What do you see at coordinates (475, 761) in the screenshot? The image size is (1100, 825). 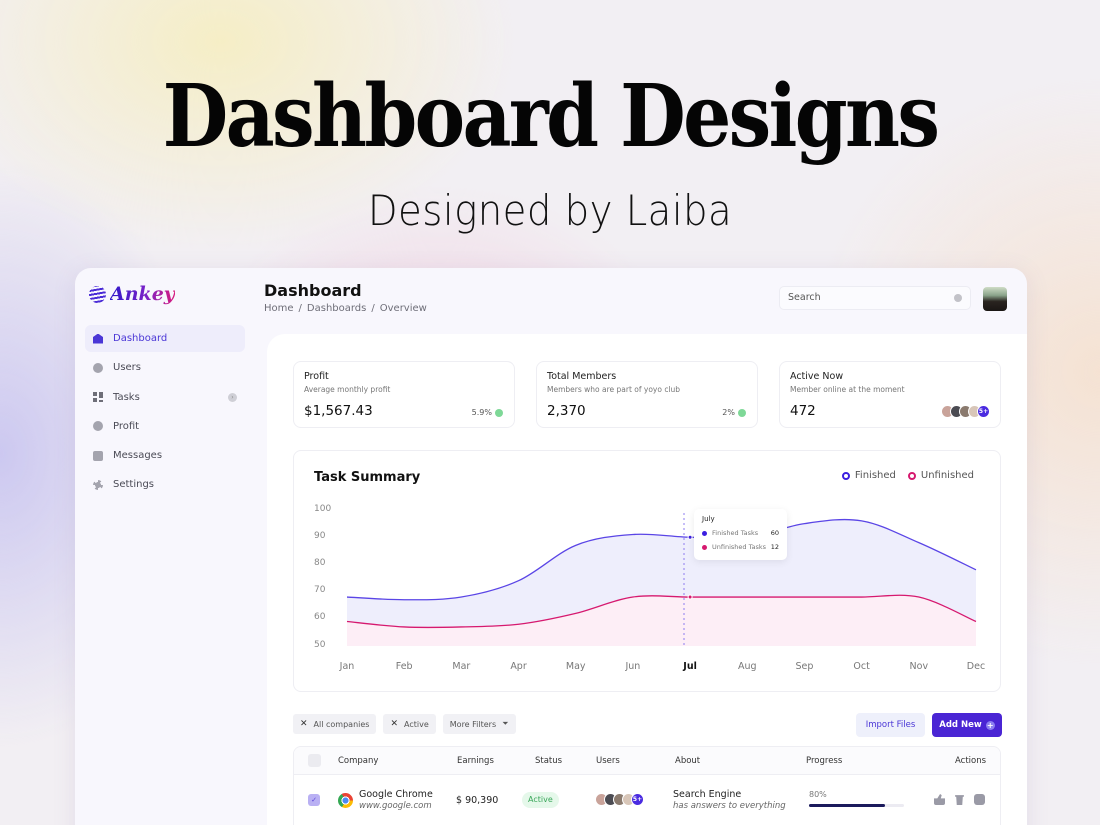 I see `col-earnings: Earnings` at bounding box center [475, 761].